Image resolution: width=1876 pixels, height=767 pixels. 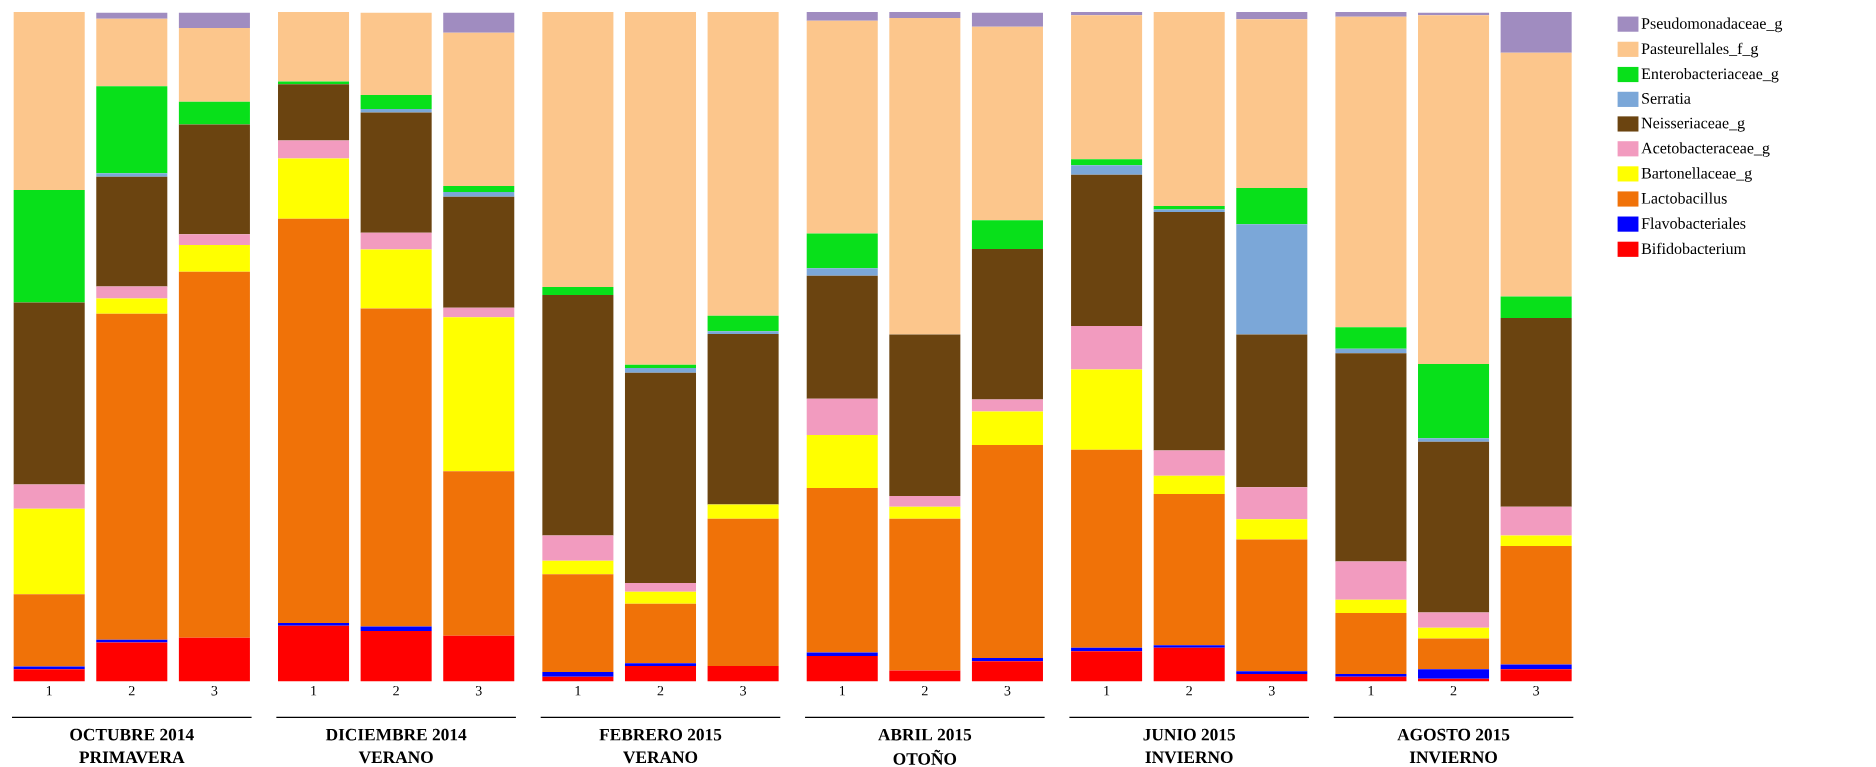 I want to click on legend-label: Bartonellaceae_g, so click(x=1696, y=175).